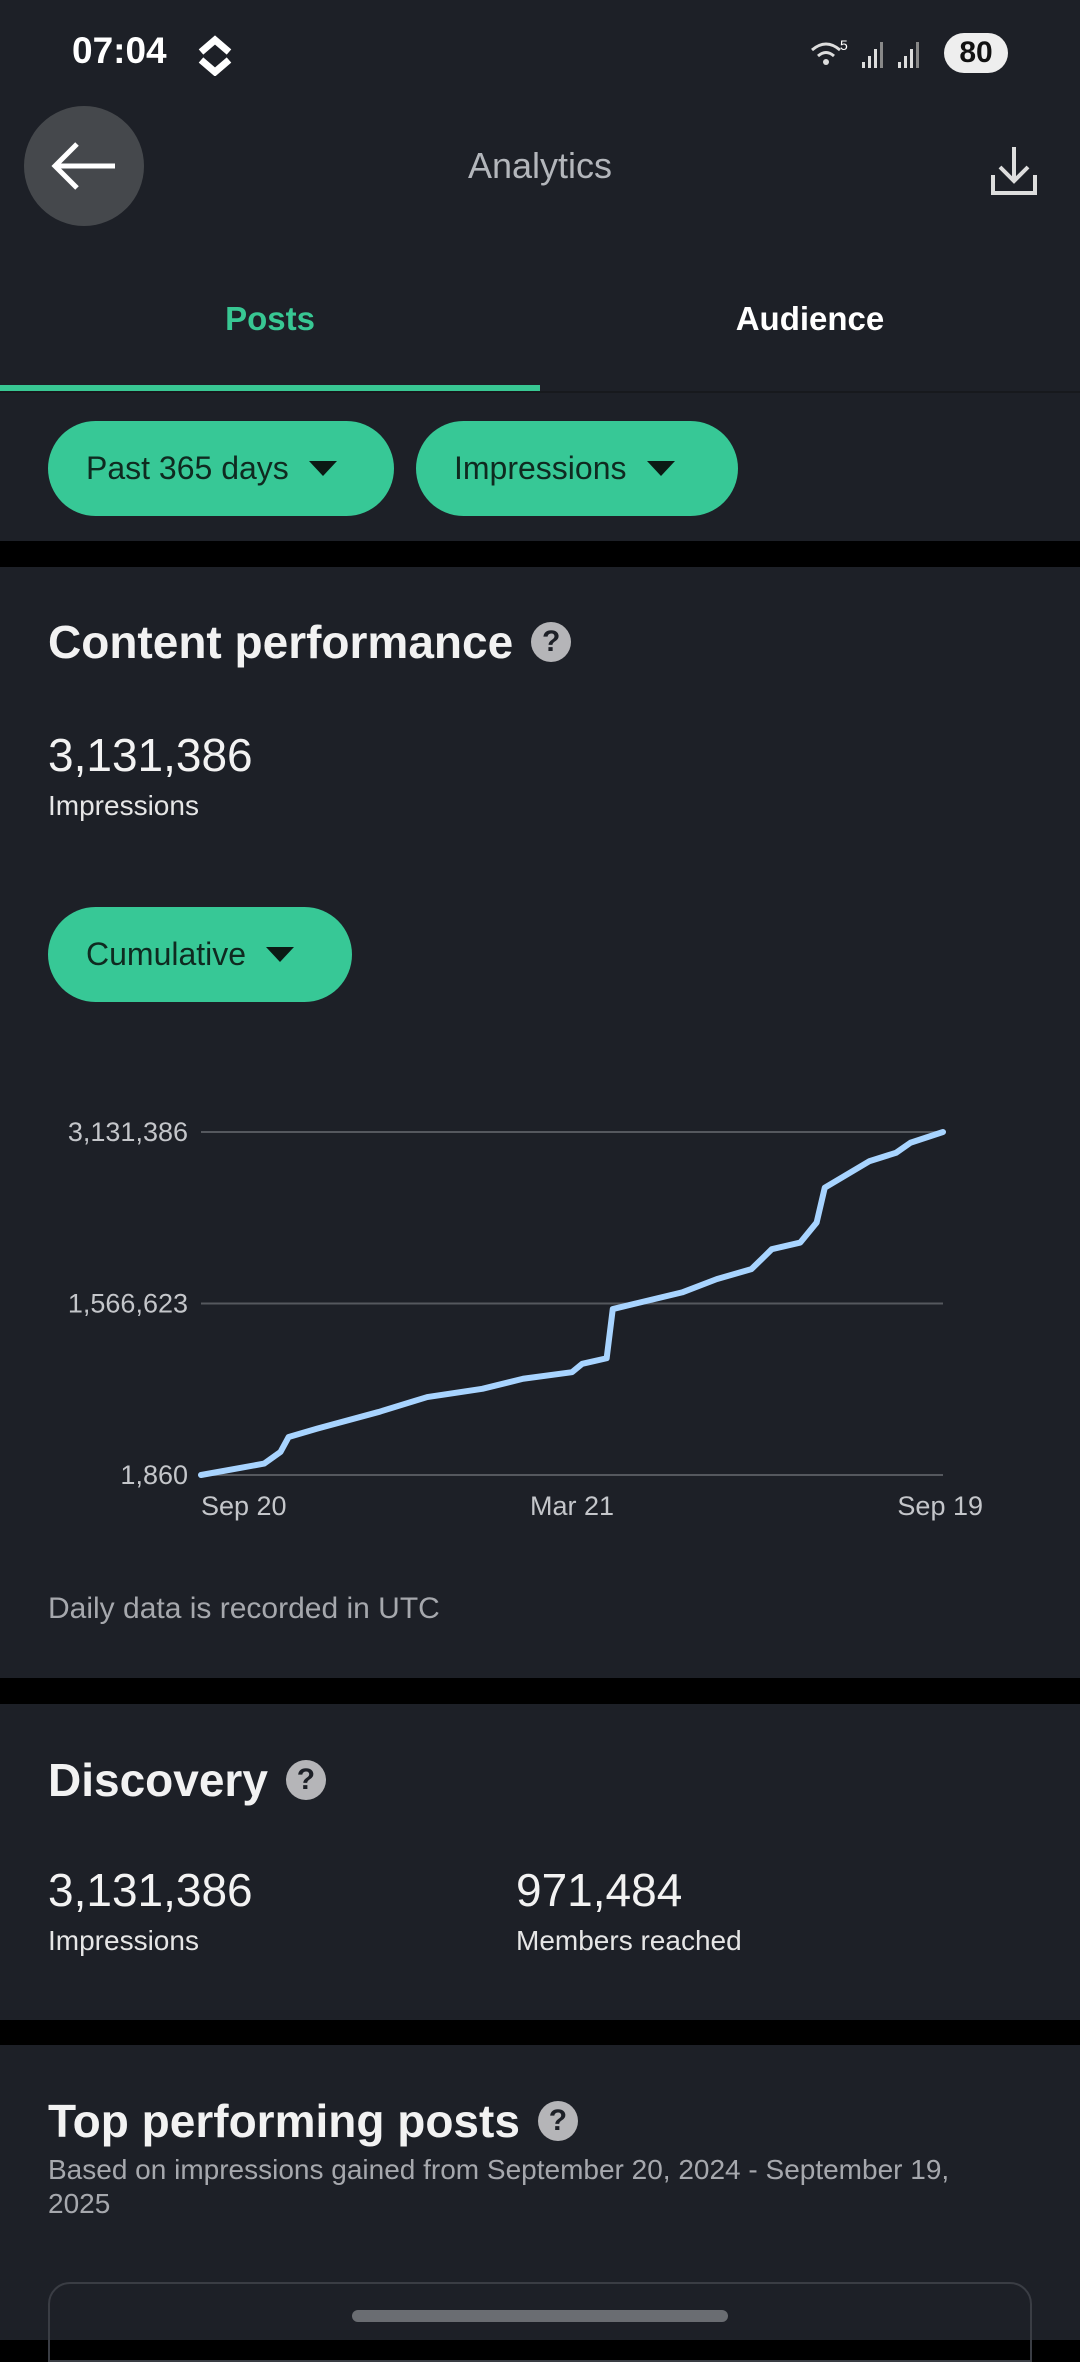 The image size is (1080, 2362). Describe the element at coordinates (123, 1941) in the screenshot. I see `discovery-impressions-label: Impressions` at that location.